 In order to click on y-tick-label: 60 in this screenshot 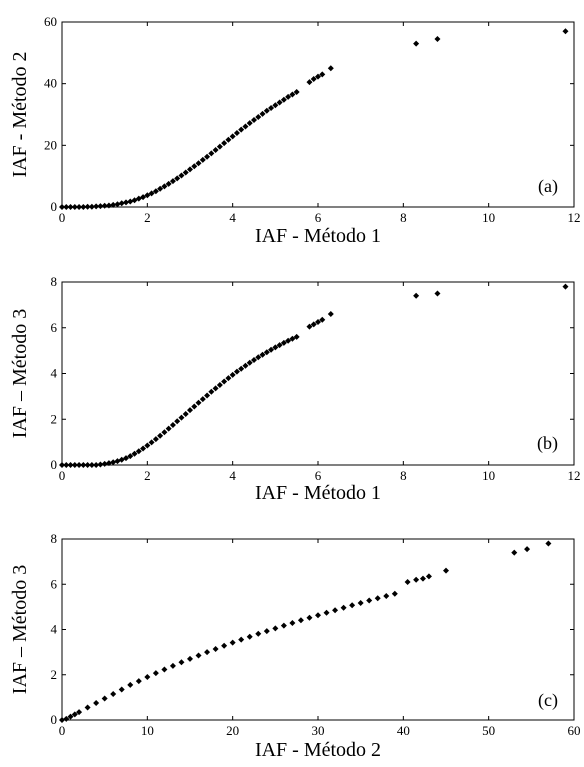, I will do `click(50, 21)`.